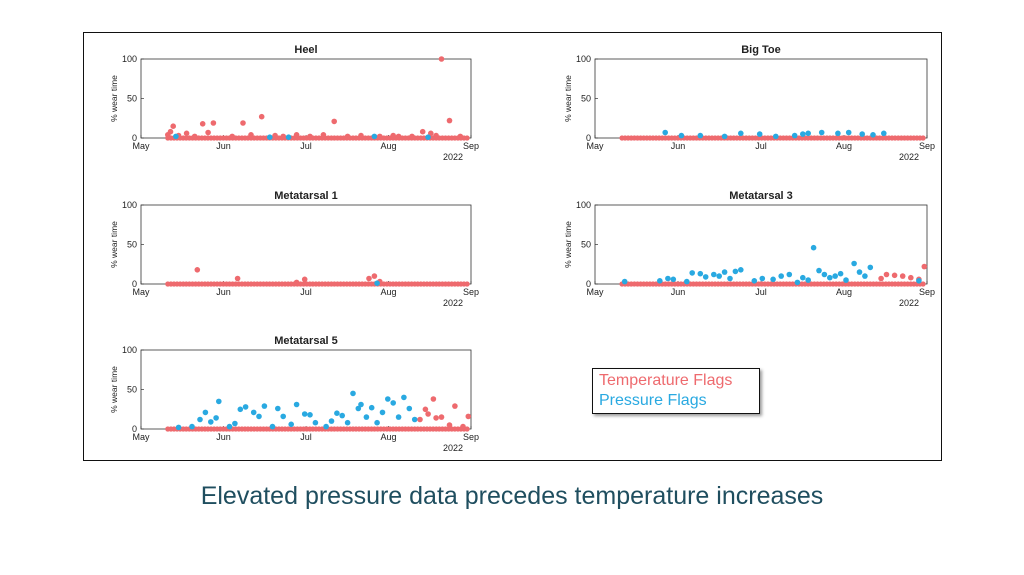 The image size is (1024, 575). I want to click on x-tick-label: May, so click(141, 292).